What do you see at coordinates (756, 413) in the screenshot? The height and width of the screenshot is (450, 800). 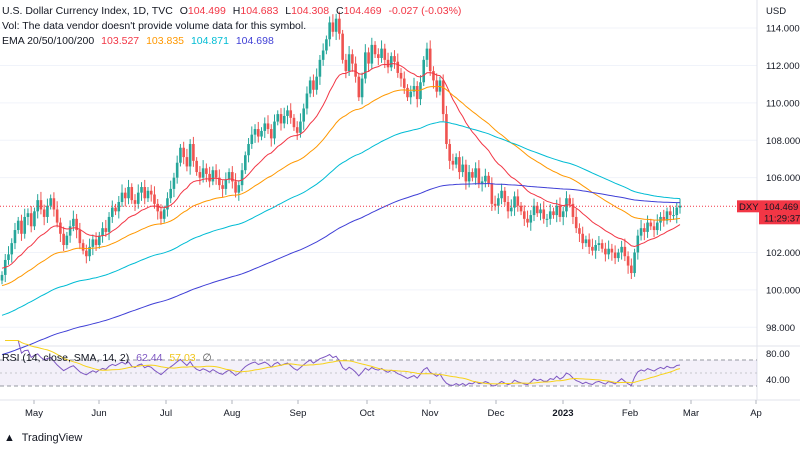 I see `time-axis-tick: Ap` at bounding box center [756, 413].